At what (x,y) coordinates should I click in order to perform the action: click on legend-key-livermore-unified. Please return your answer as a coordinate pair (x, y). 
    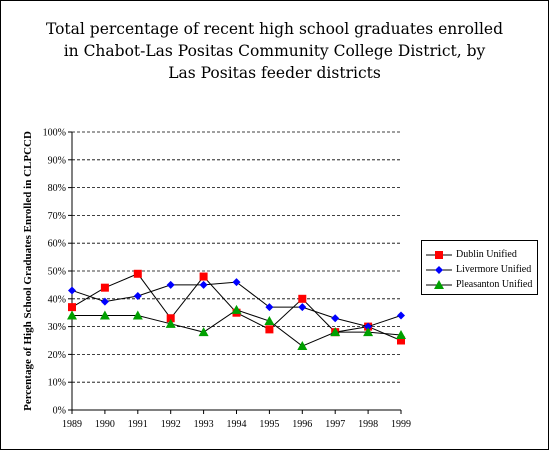
    Looking at the image, I should click on (439, 270).